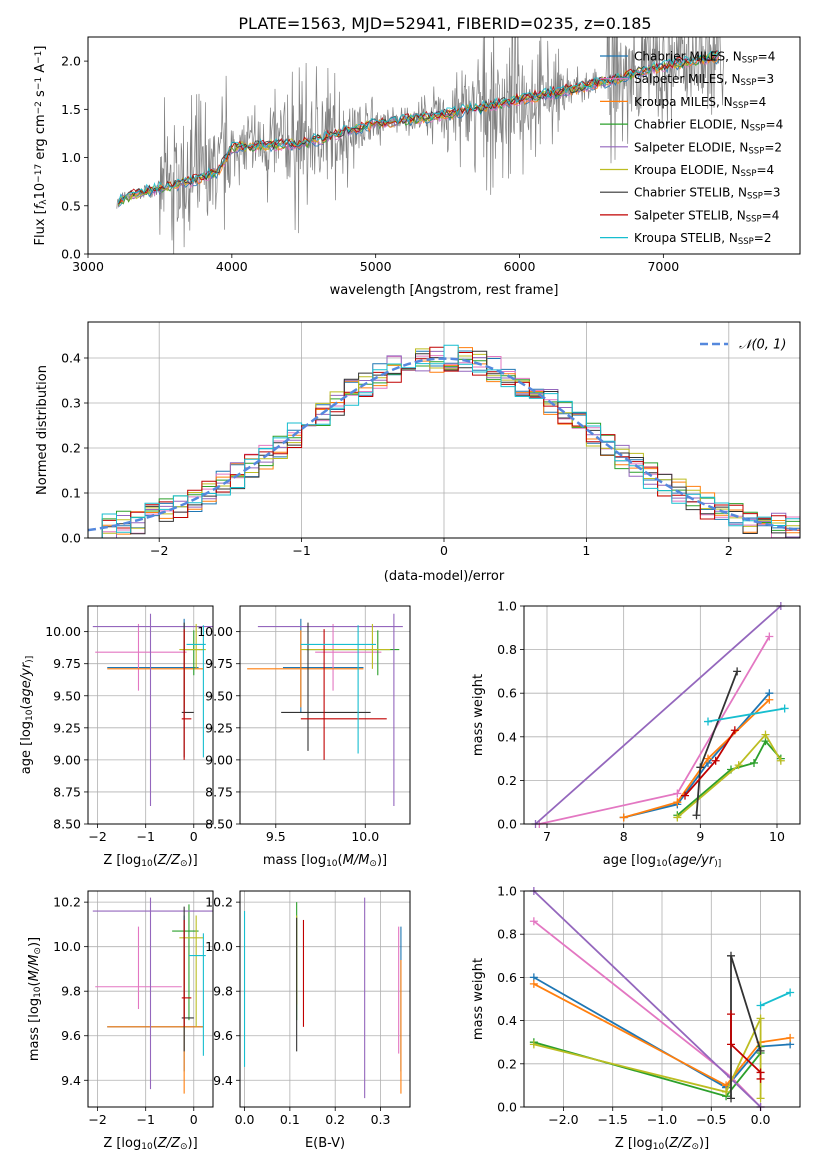 Image resolution: width=819 pixels, height=1170 pixels. I want to click on age-vs-mass-plot-area, so click(325, 710).